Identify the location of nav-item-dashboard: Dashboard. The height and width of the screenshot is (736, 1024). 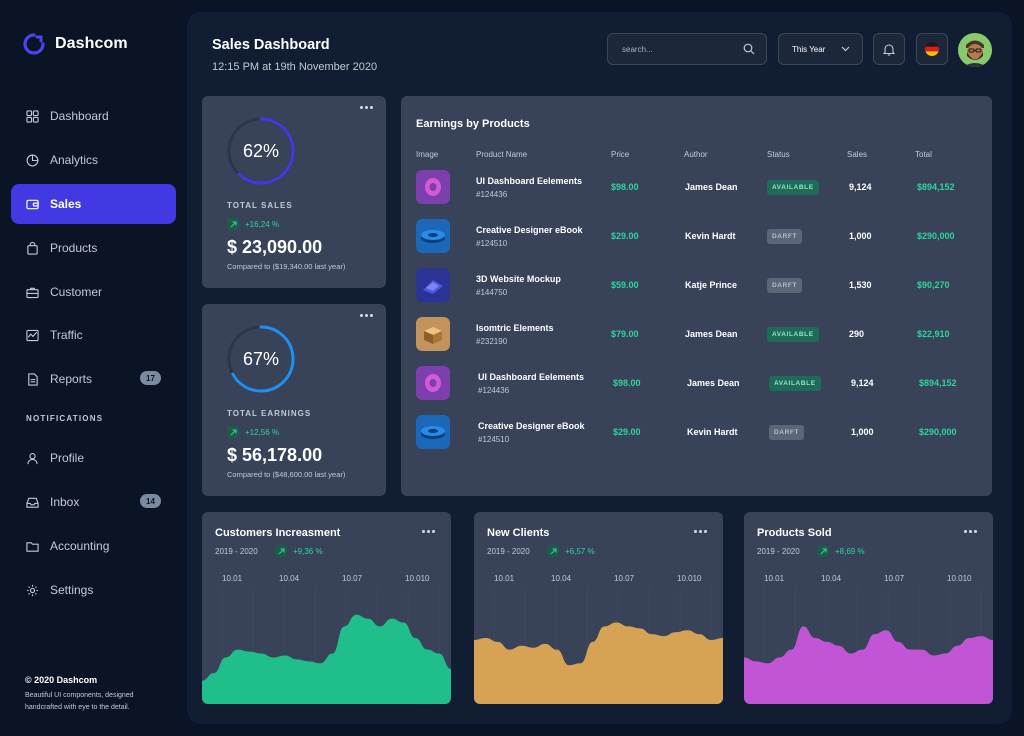
(93, 116).